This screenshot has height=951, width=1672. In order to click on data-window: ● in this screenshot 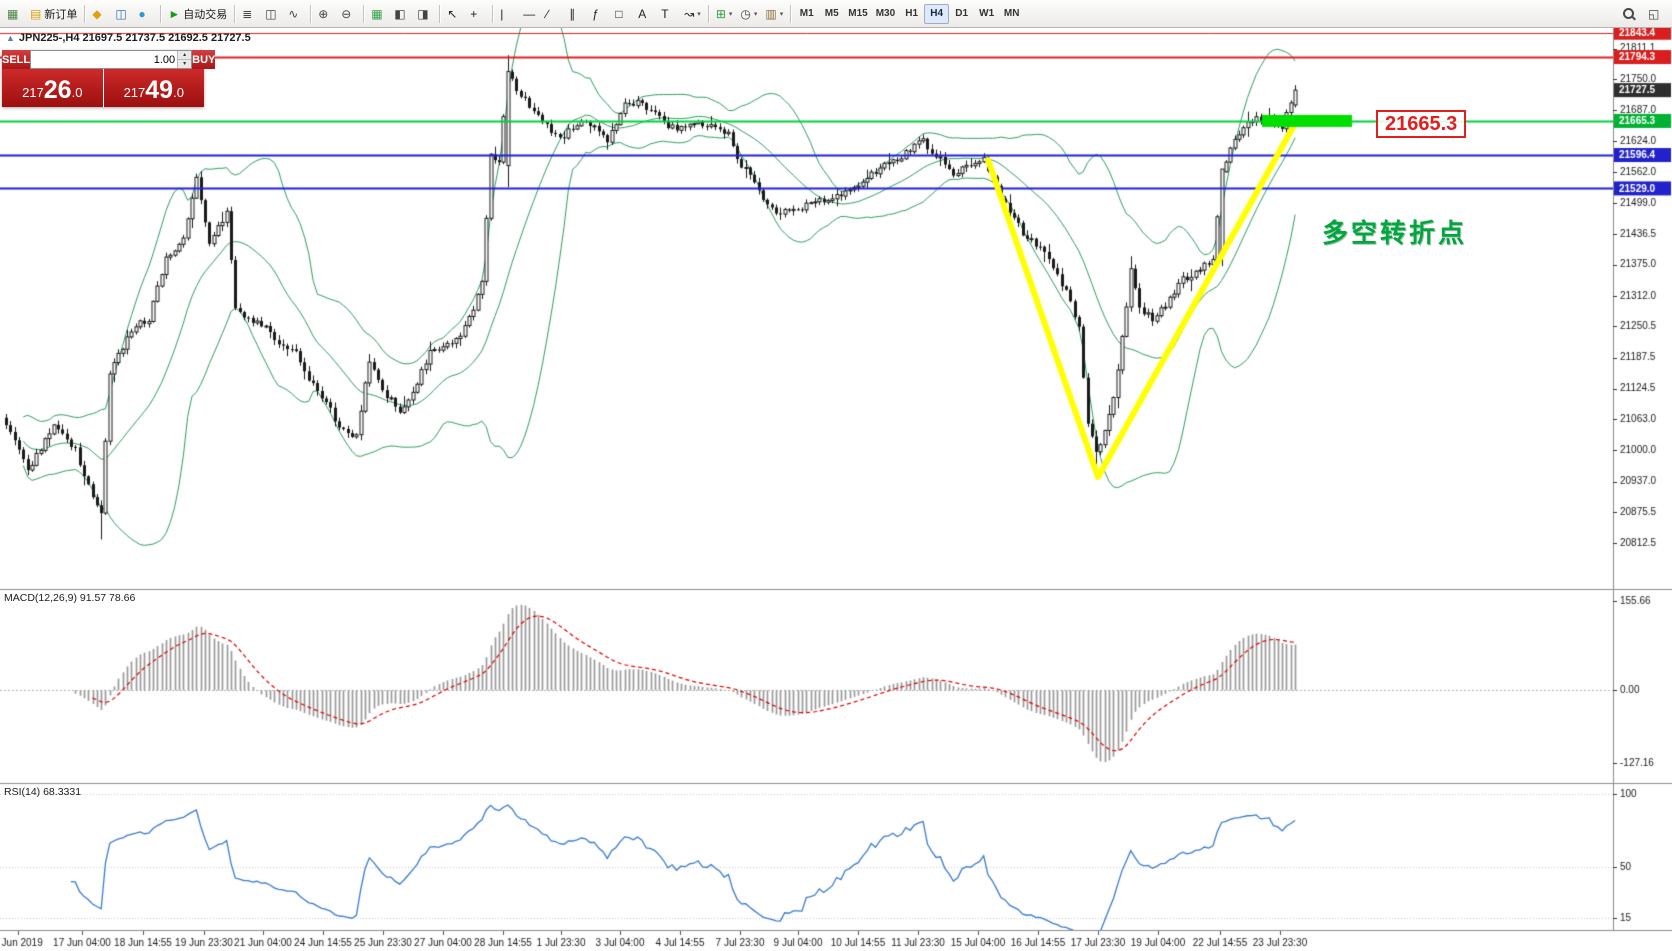, I will do `click(145, 14)`.